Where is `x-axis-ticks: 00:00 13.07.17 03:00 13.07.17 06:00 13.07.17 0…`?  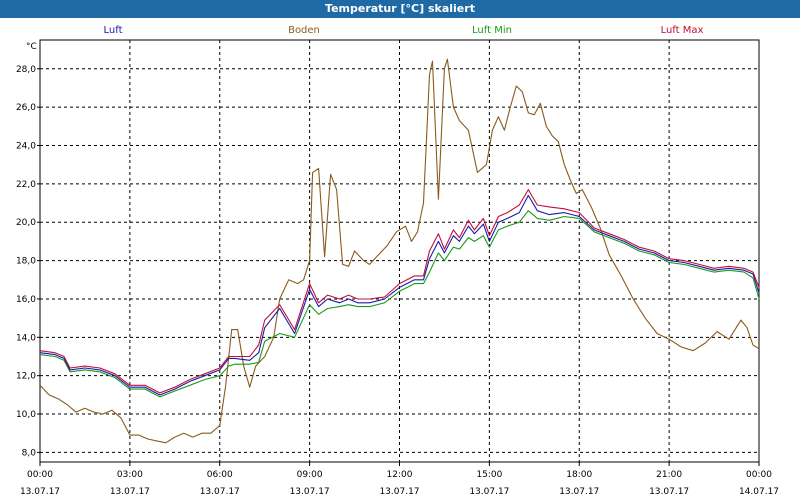
x-axis-ticks: 00:00 13.07.17 03:00 13.07.17 06:00 13.07.17 0… is located at coordinates (399, 479).